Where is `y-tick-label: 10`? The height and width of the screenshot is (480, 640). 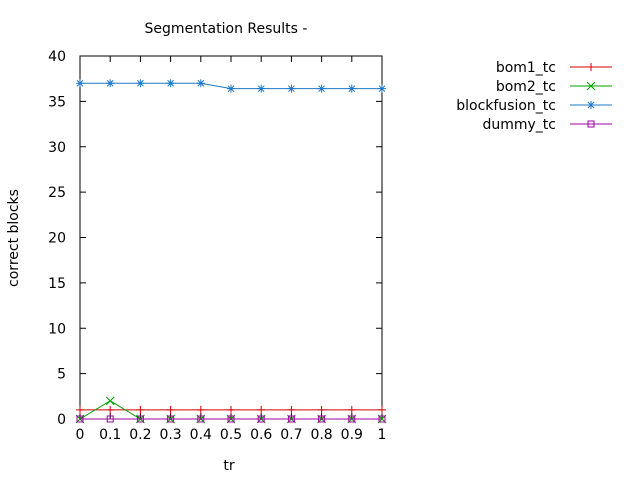 y-tick-label: 10 is located at coordinates (57, 329).